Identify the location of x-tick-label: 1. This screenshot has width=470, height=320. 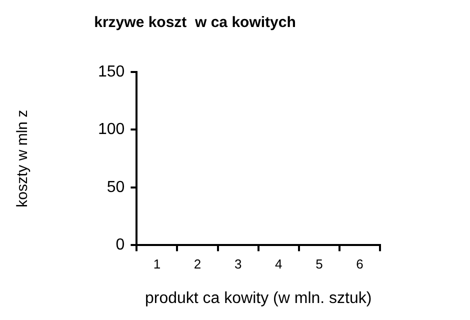
(157, 264).